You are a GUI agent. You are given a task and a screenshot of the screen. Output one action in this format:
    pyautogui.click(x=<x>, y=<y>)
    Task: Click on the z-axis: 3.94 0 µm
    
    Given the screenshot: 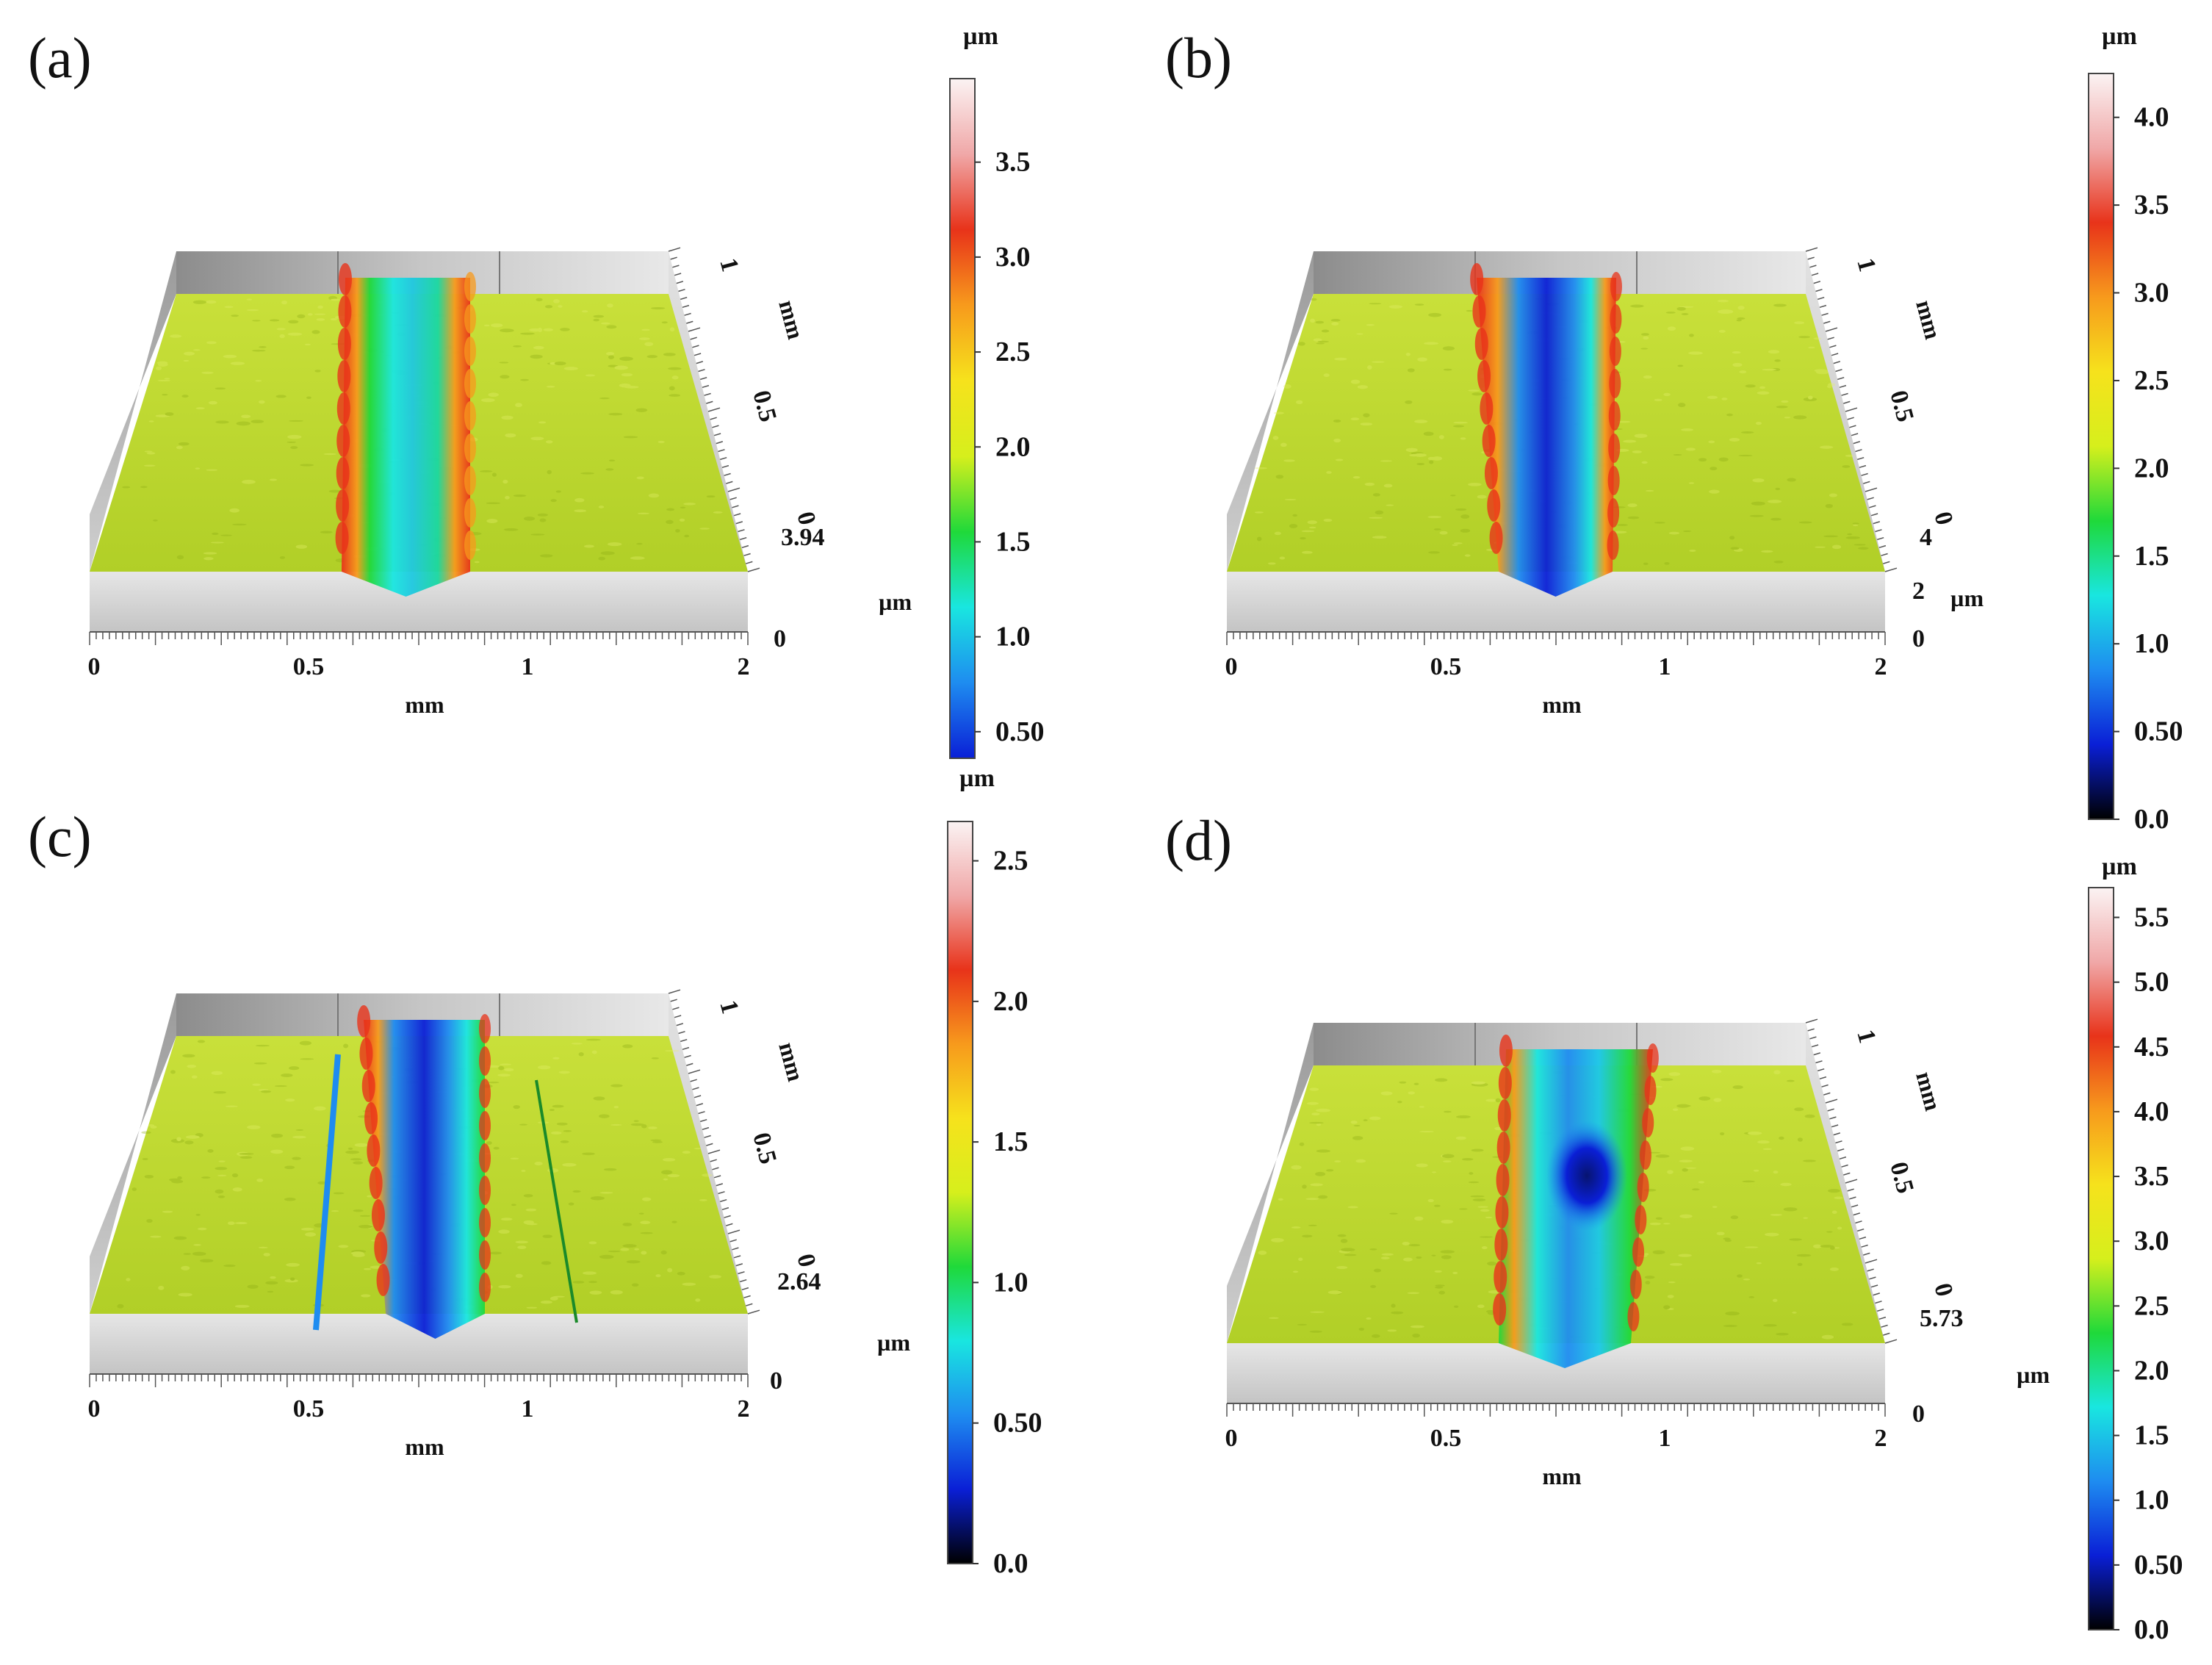 What is the action you would take?
    pyautogui.click(x=843, y=588)
    